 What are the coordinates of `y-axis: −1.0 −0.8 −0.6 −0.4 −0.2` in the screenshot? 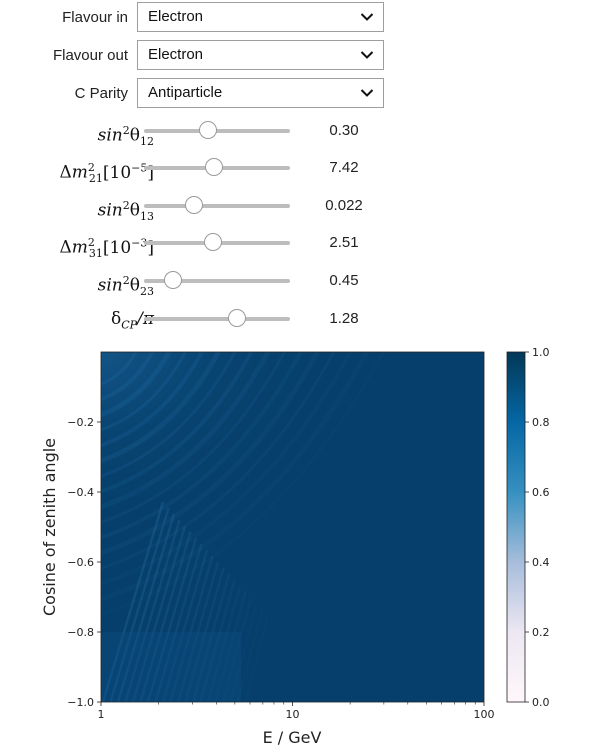 It's located at (84, 562).